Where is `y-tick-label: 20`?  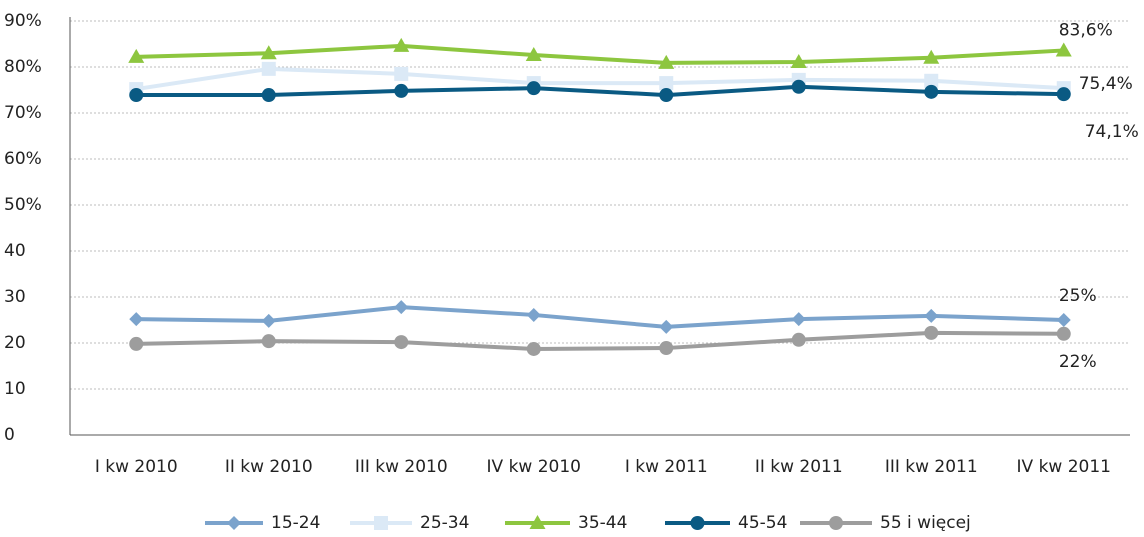 y-tick-label: 20 is located at coordinates (15, 343).